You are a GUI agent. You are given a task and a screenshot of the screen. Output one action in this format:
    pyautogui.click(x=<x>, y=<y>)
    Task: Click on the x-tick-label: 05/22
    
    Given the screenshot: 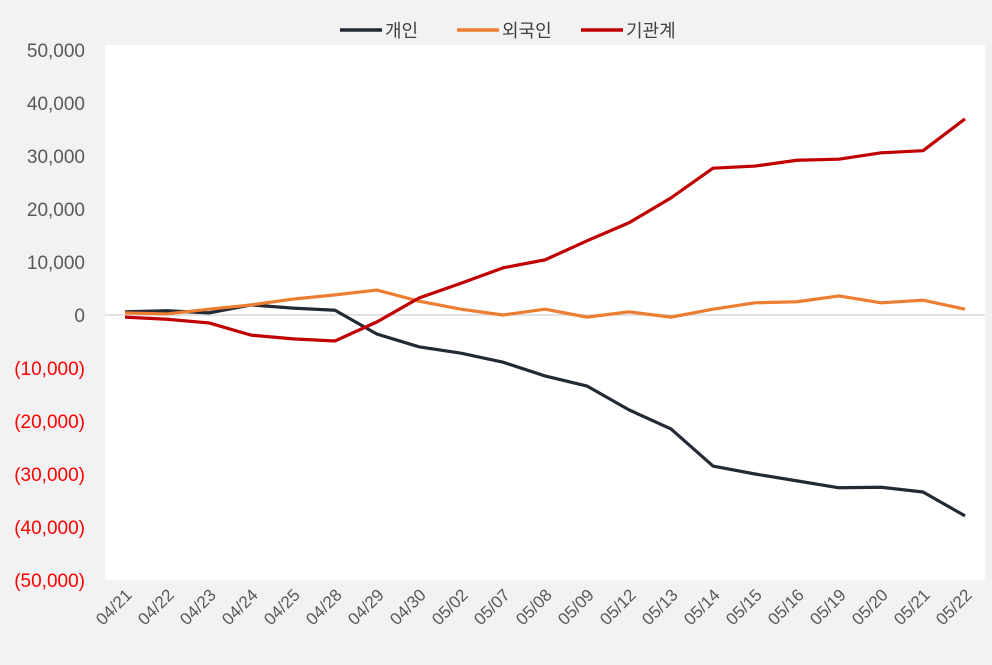 What is the action you would take?
    pyautogui.click(x=954, y=607)
    